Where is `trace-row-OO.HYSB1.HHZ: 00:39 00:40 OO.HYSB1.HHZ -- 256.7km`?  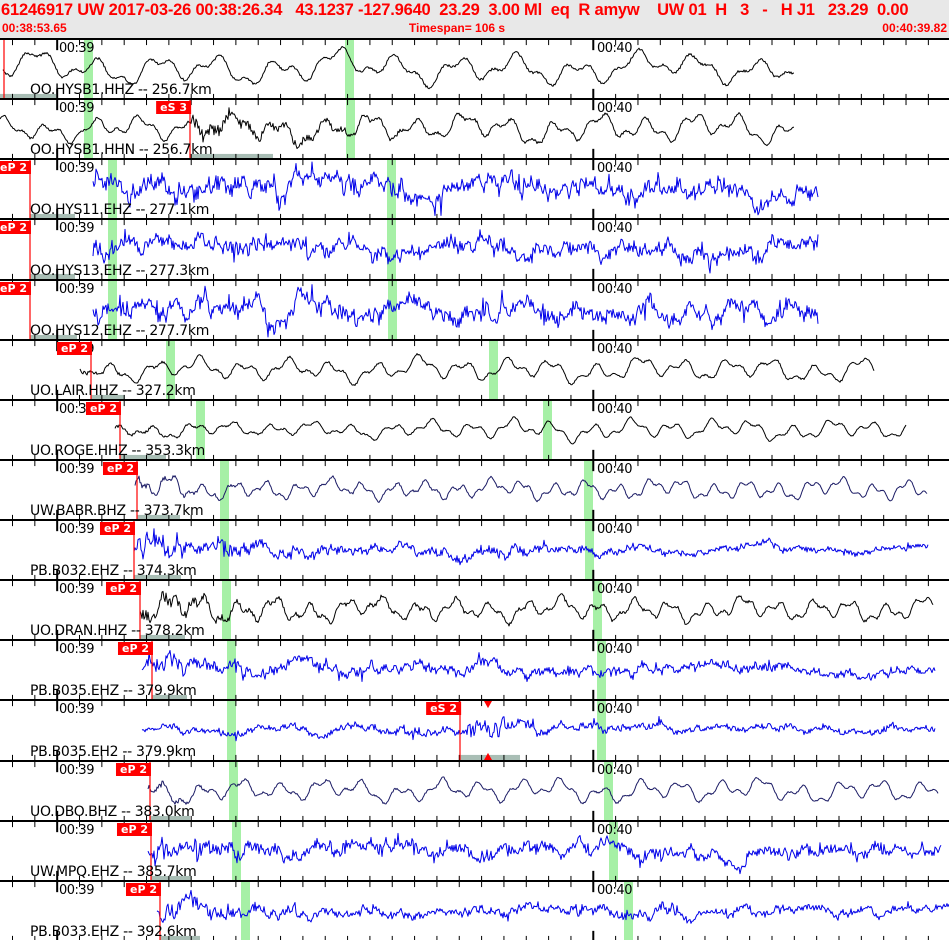
trace-row-OO.HYSB1.HHZ: 00:39 00:40 OO.HYSB1.HHZ -- 256.7km is located at coordinates (474, 68).